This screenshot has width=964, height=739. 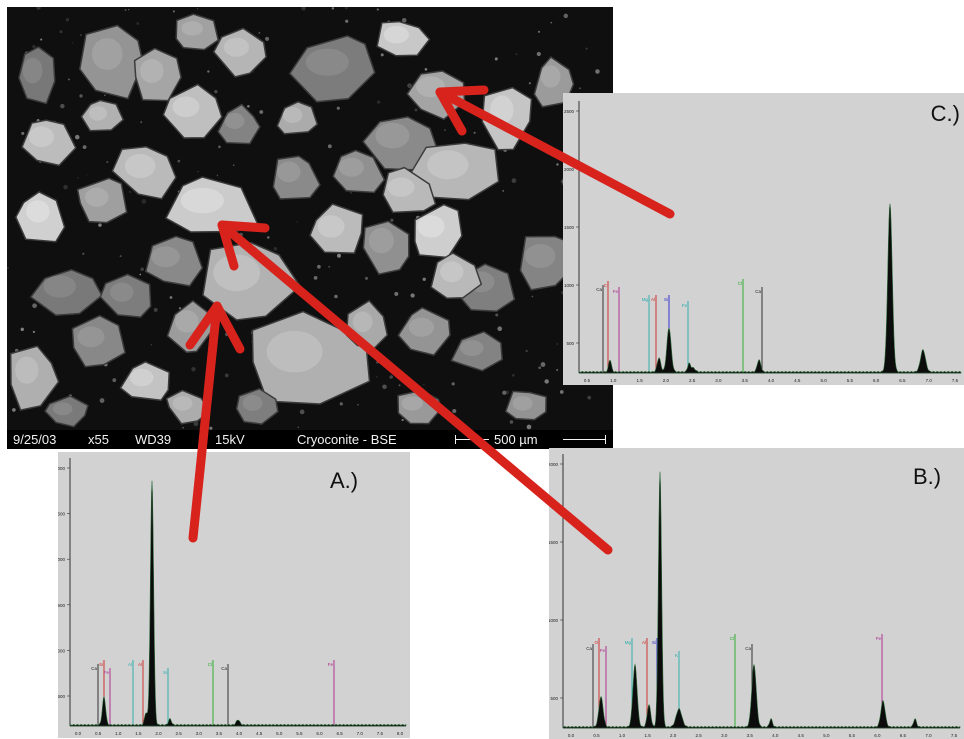 I want to click on element-line-label: Ca, so click(x=758, y=291).